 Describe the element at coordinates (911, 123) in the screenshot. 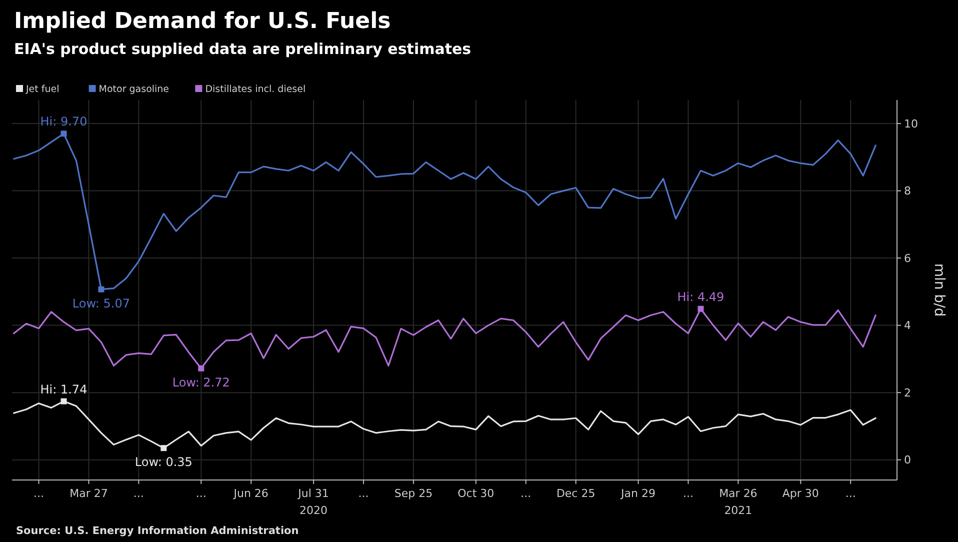

I see `y-tick-label: 10` at that location.